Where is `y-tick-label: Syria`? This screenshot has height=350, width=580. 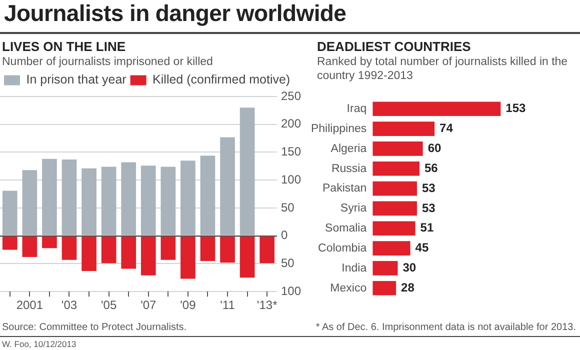
y-tick-label: Syria is located at coordinates (354, 208).